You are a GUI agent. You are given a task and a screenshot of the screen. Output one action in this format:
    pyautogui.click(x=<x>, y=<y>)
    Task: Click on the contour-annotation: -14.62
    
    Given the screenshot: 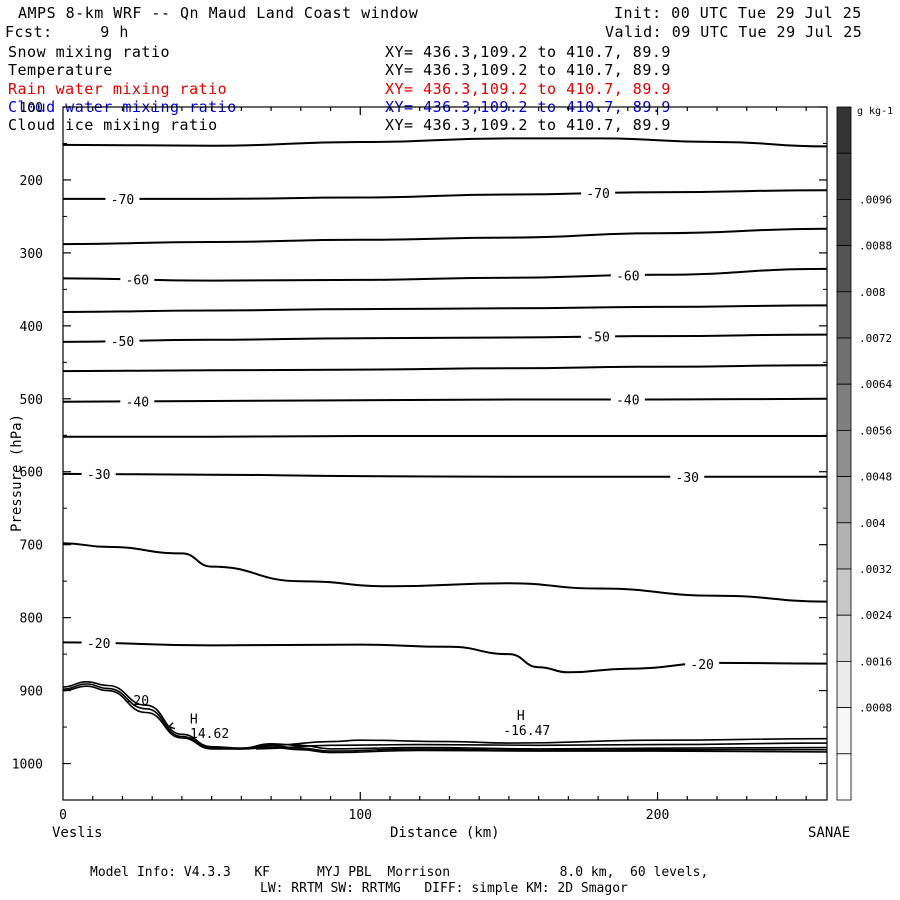 What is the action you would take?
    pyautogui.click(x=205, y=734)
    